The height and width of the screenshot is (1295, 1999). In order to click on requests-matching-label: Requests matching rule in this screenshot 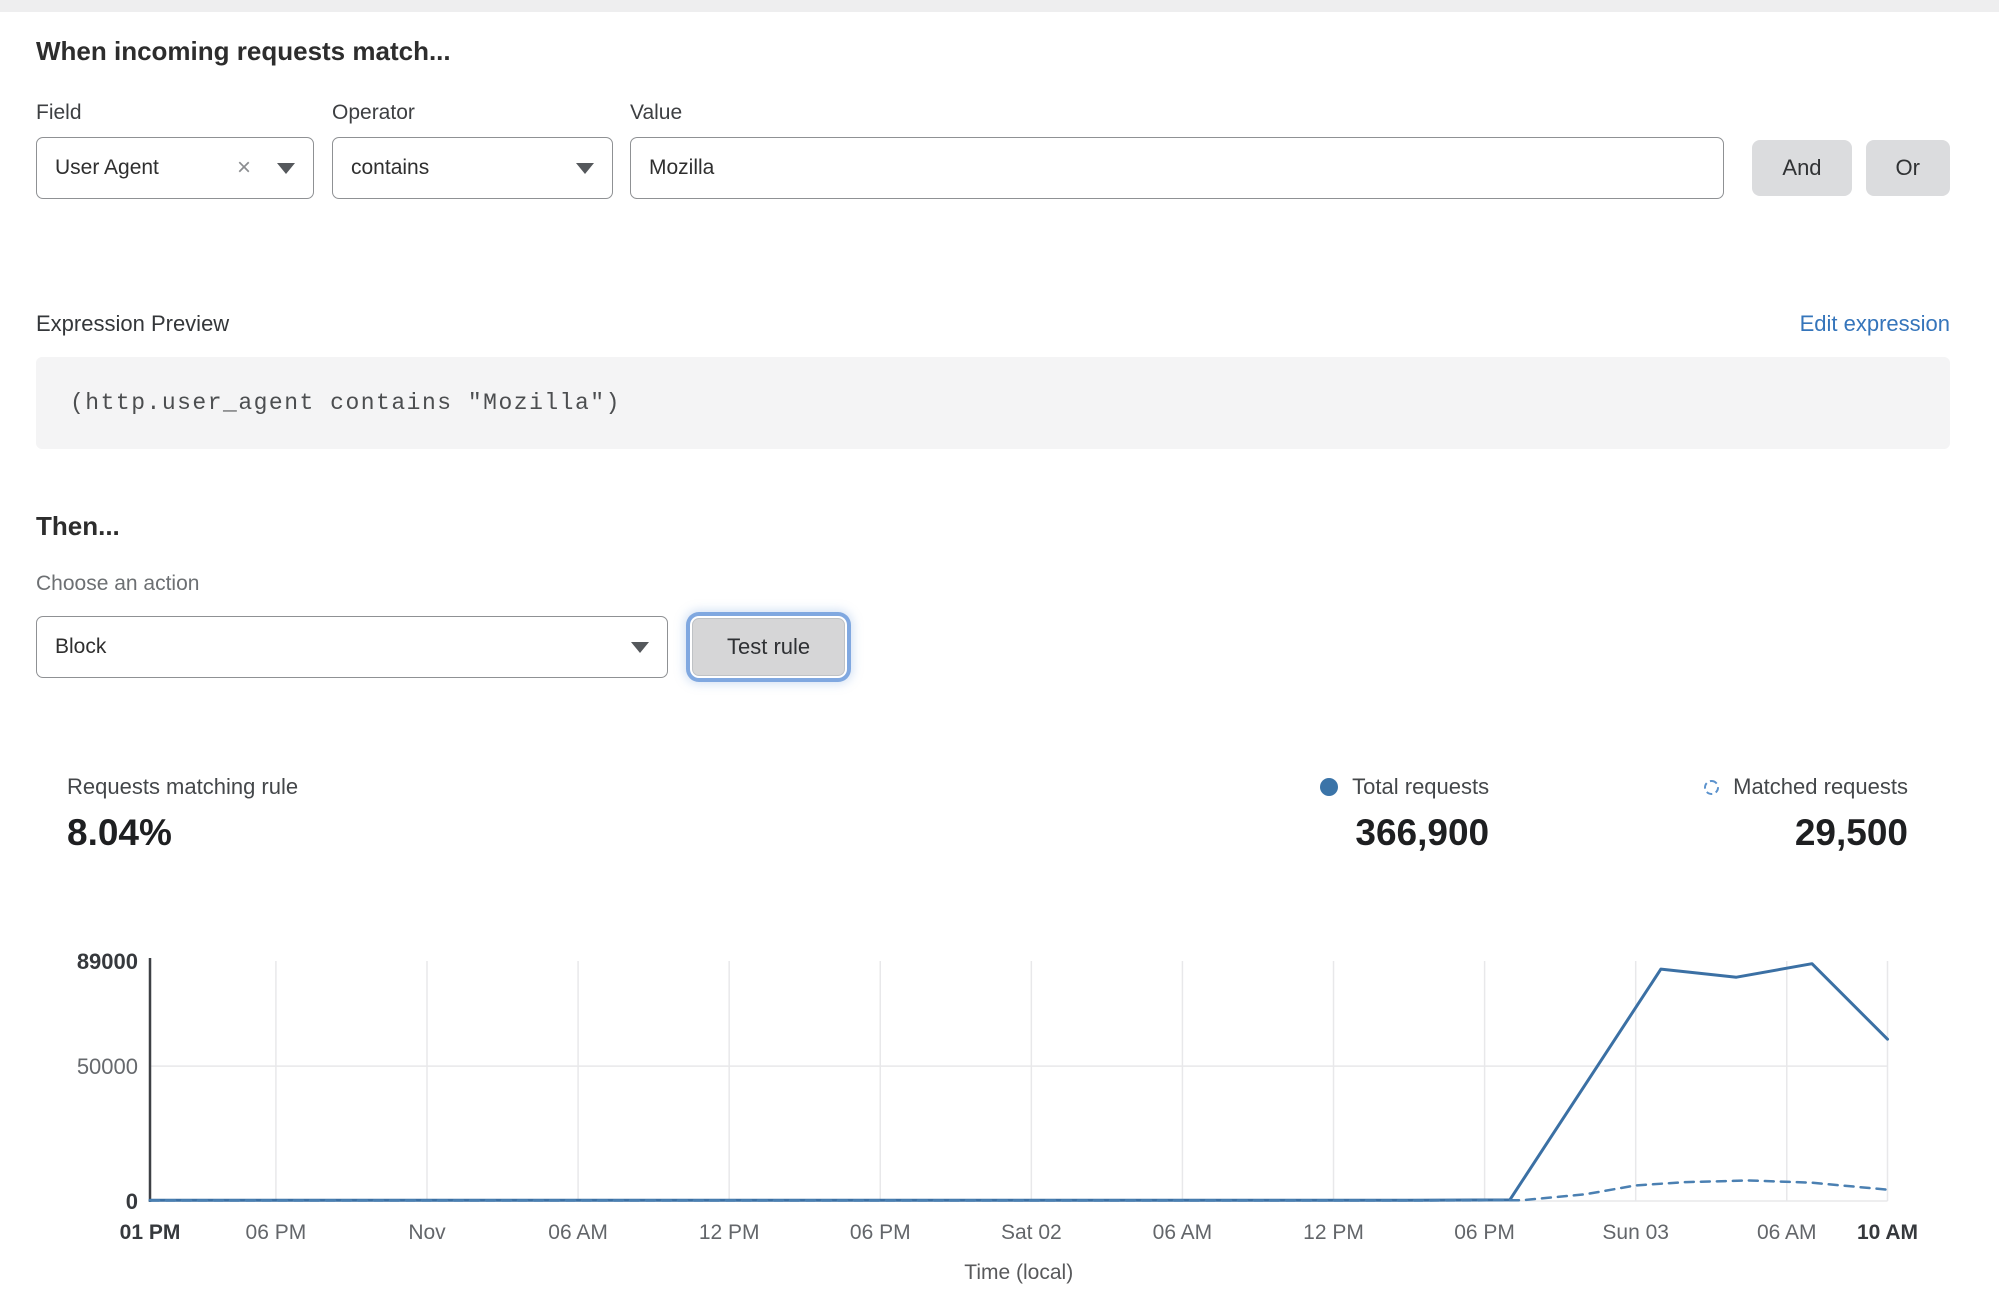, I will do `click(183, 786)`.